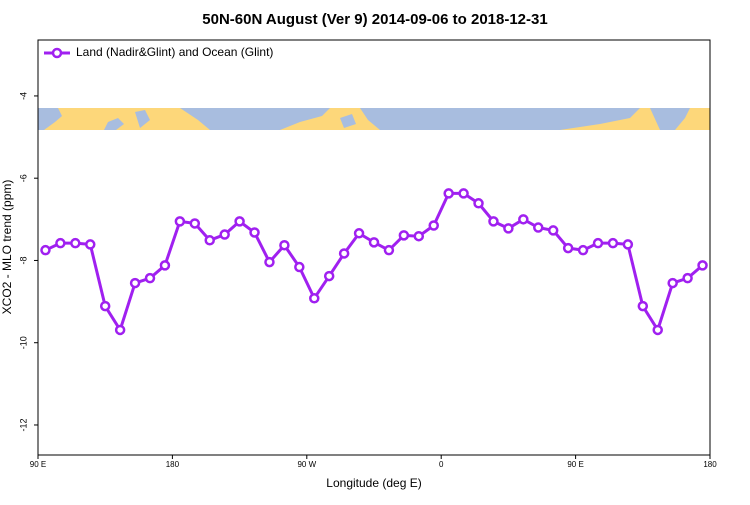 The height and width of the screenshot is (505, 750). What do you see at coordinates (23, 424) in the screenshot?
I see `y-tick-label: -12` at bounding box center [23, 424].